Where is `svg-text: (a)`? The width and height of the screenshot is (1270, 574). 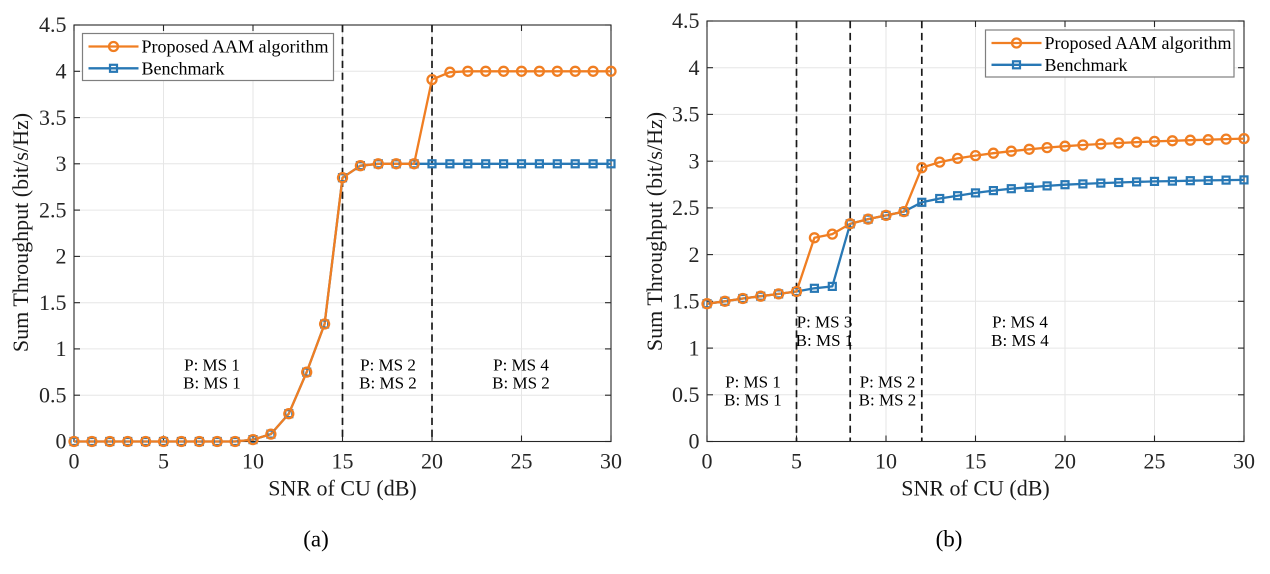
svg-text: (a) is located at coordinates (316, 539).